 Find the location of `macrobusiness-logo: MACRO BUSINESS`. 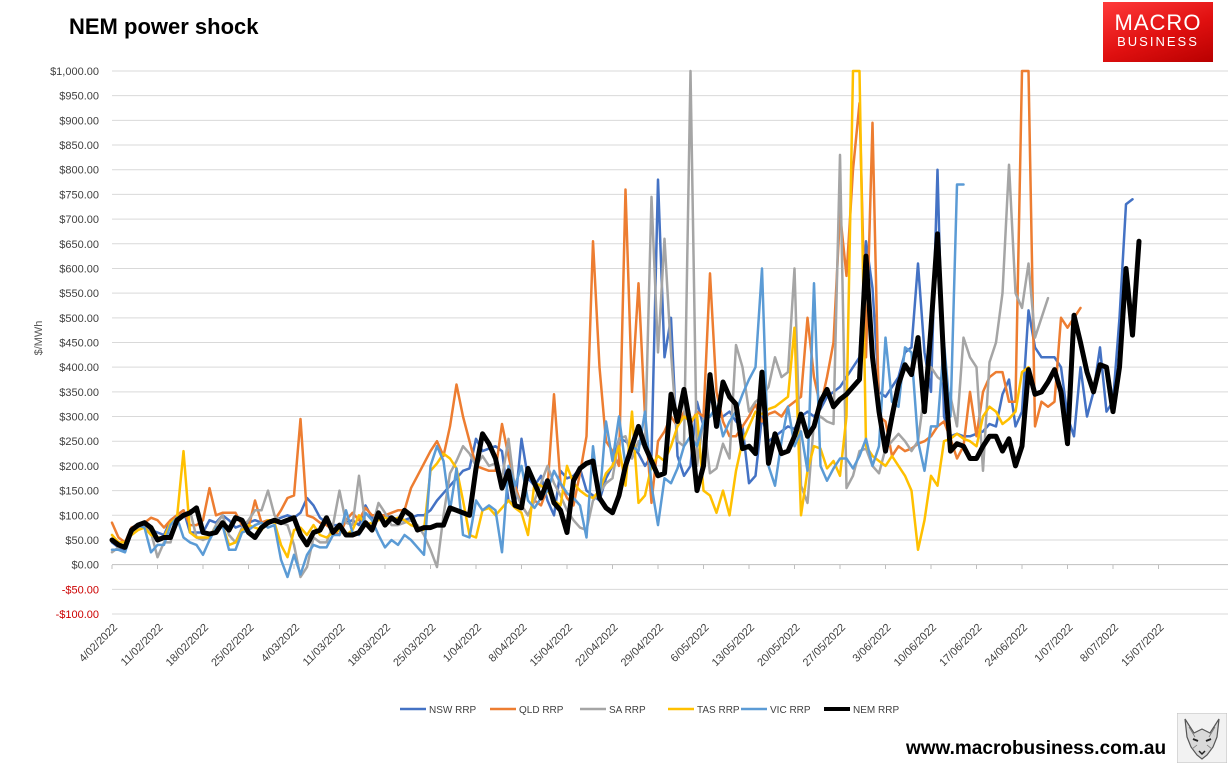

macrobusiness-logo: MACRO BUSINESS is located at coordinates (1158, 32).